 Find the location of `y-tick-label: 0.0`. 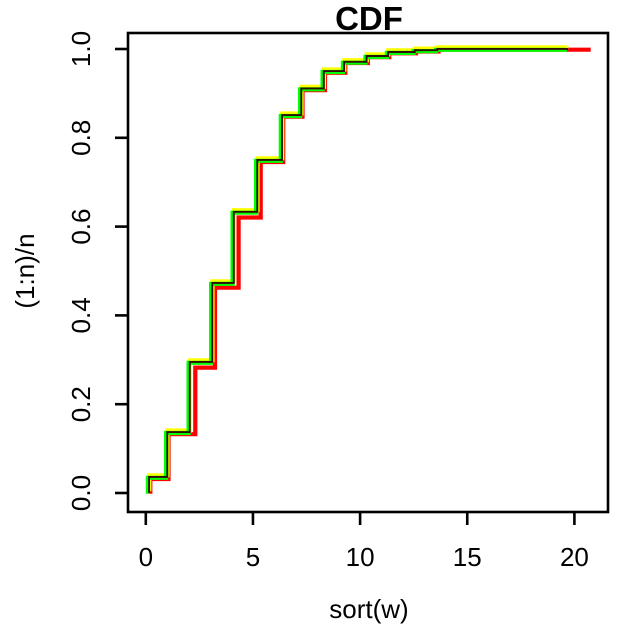

y-tick-label: 0.0 is located at coordinates (81, 493).